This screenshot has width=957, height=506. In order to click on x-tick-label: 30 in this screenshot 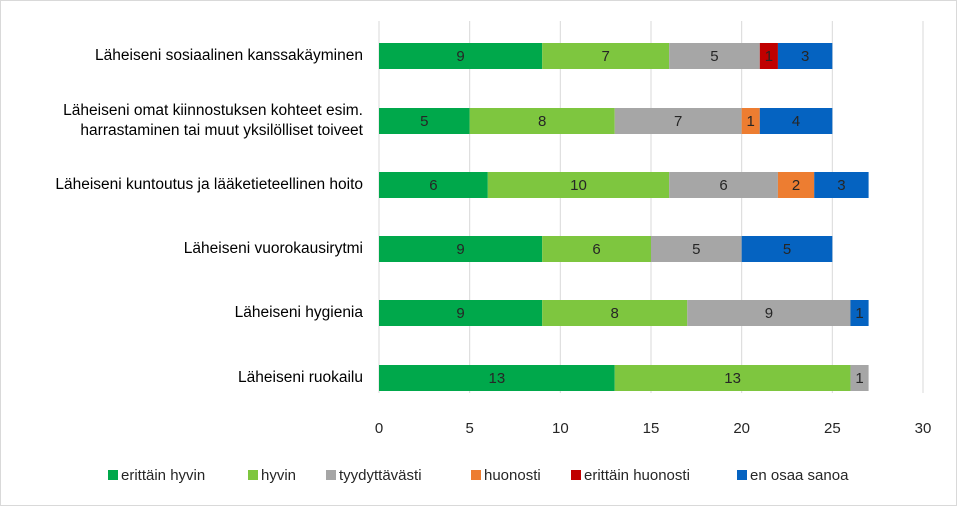, I will do `click(923, 428)`.